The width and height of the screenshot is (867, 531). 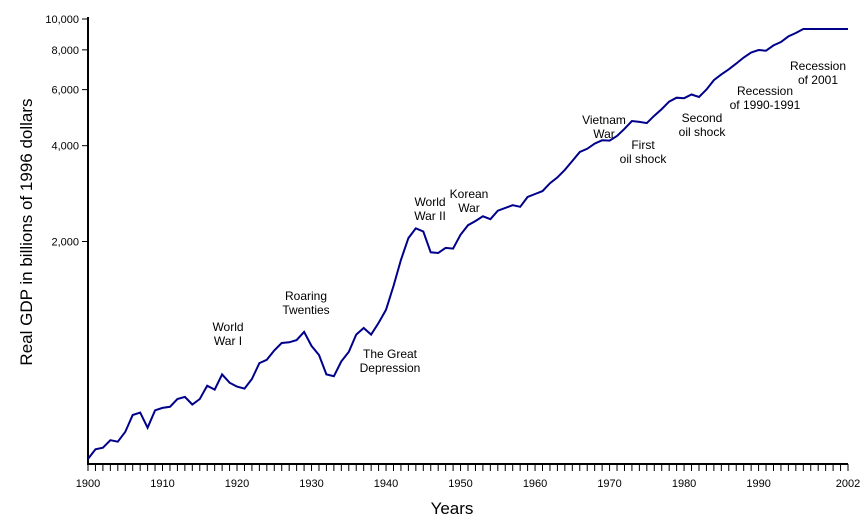 I want to click on x-tick-label: 1950, so click(x=460, y=484).